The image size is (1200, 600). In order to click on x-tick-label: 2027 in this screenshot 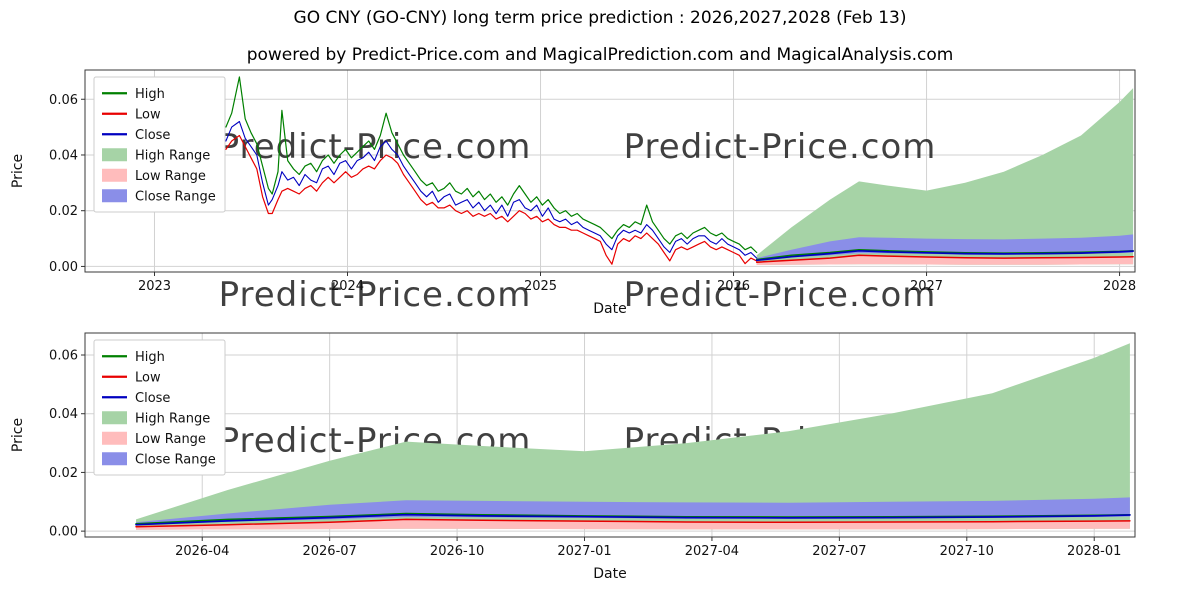, I will do `click(926, 286)`.